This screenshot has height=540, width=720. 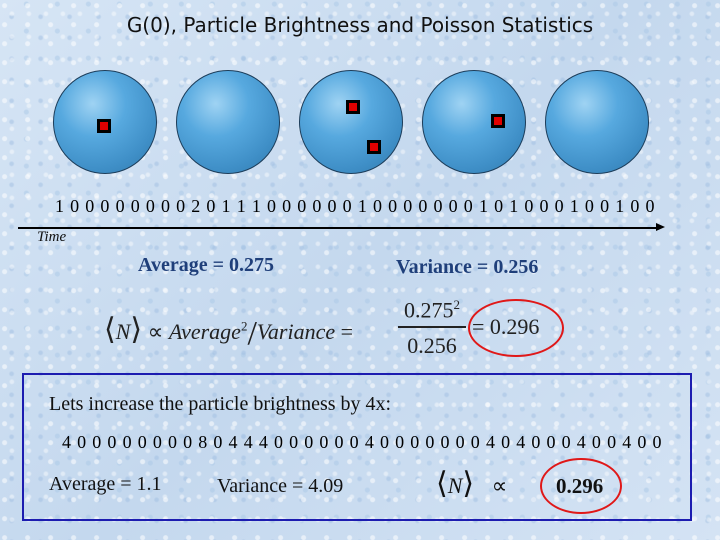 I want to click on result-4x-highlight-circle, so click(x=581, y=486).